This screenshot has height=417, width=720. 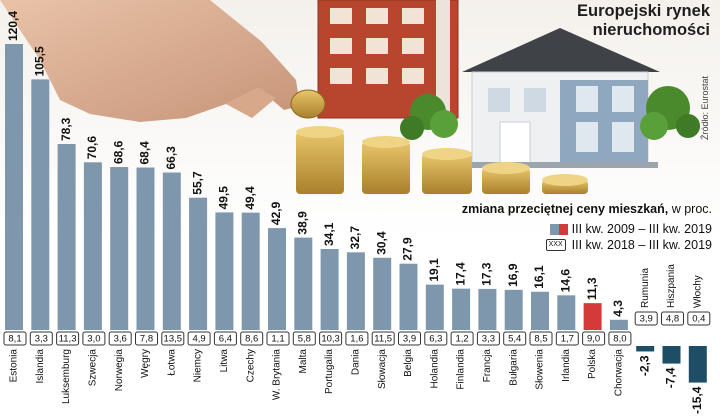 I want to click on category-label-estonia: Estonia, so click(x=14, y=366).